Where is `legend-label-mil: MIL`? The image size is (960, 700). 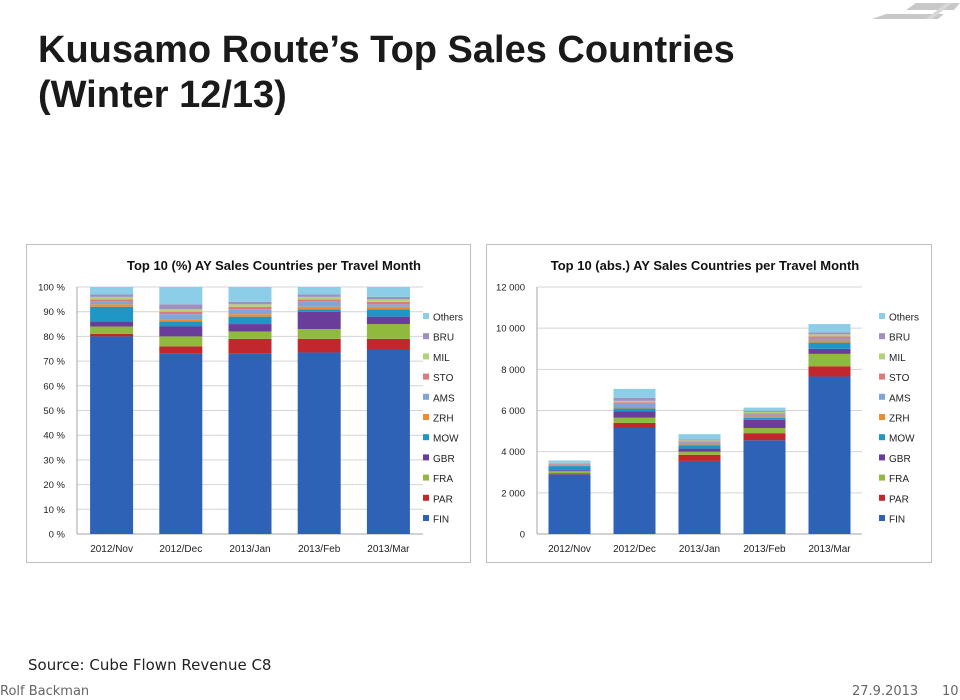 legend-label-mil: MIL is located at coordinates (441, 358).